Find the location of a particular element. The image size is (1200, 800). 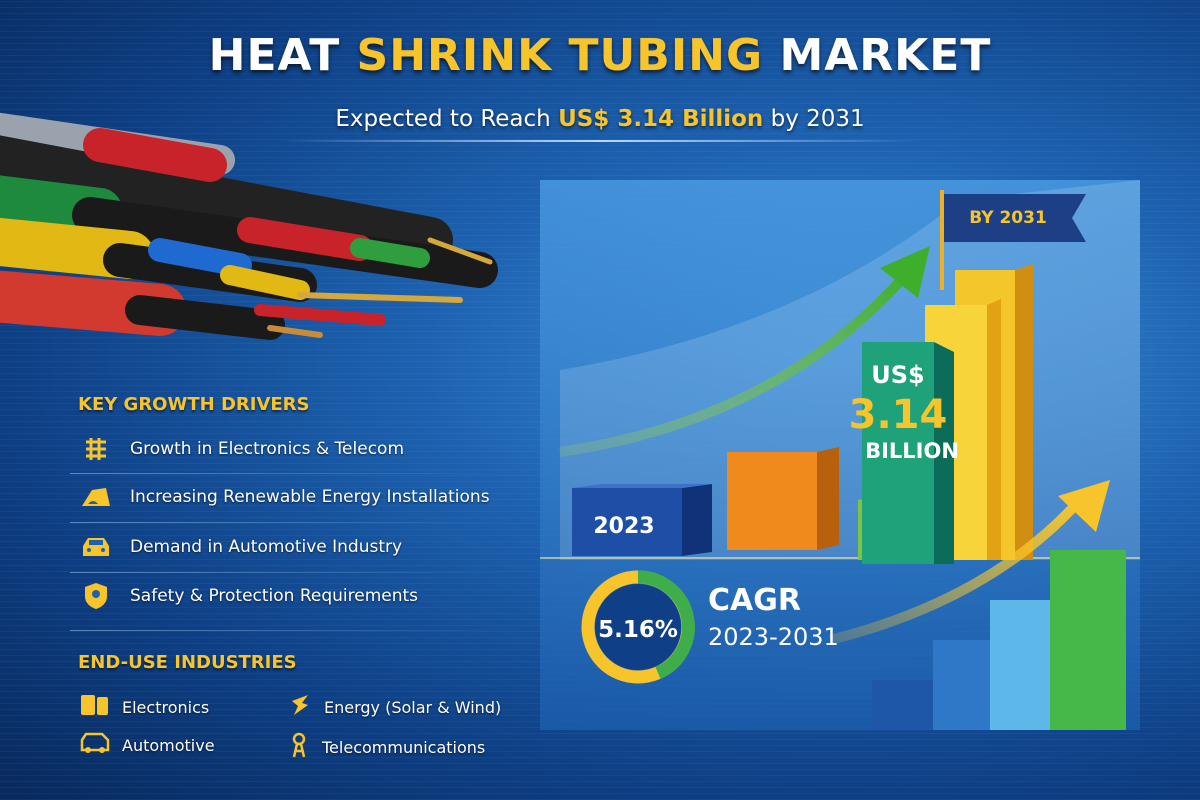

green-arrow is located at coordinates (736, 361).